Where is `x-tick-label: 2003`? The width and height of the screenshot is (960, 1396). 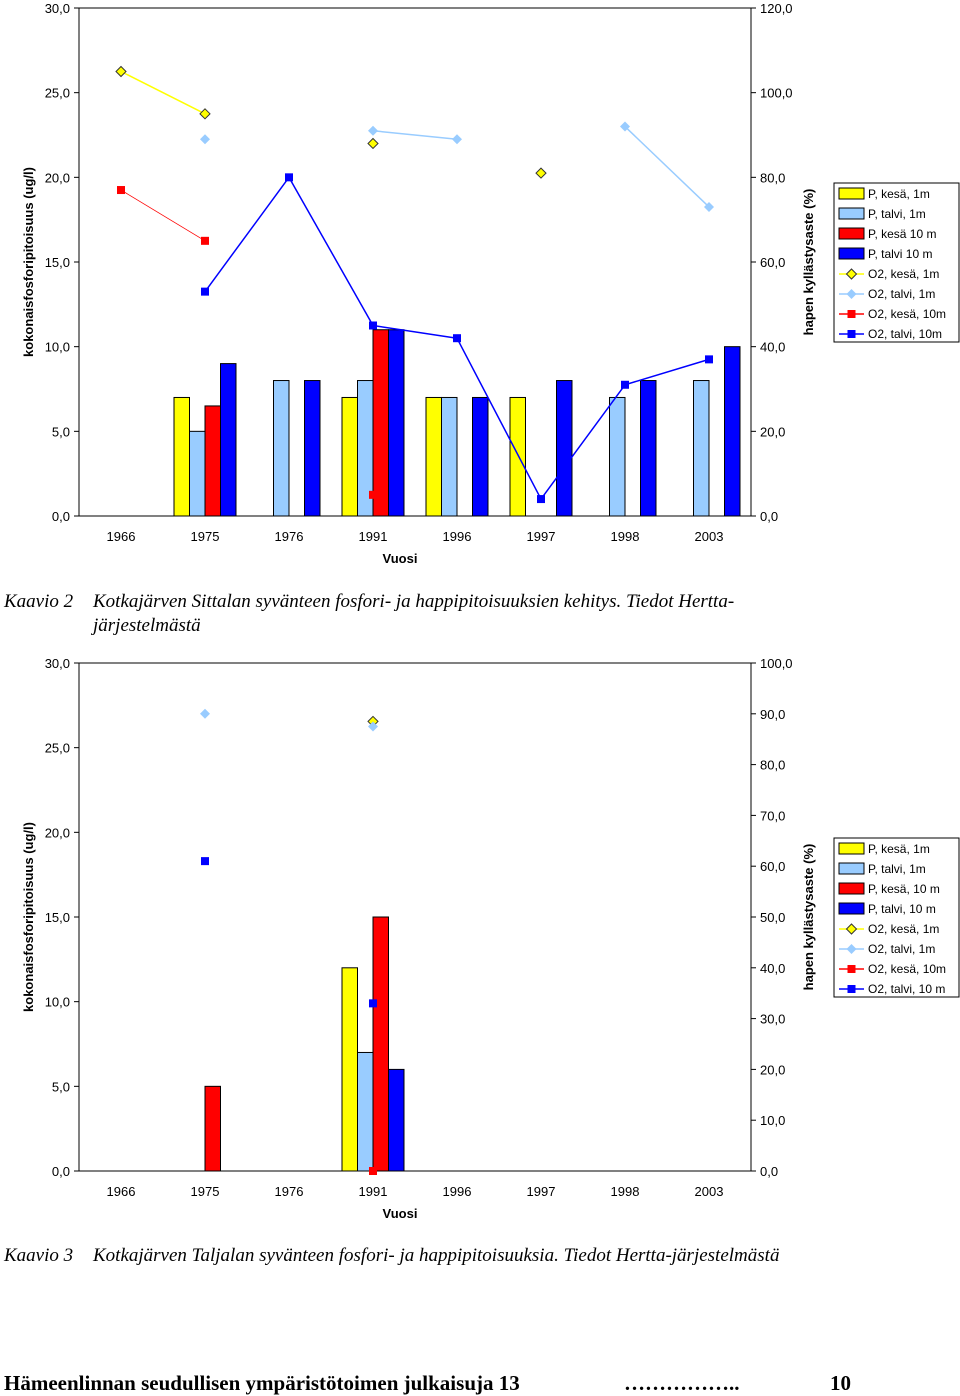 x-tick-label: 2003 is located at coordinates (709, 536).